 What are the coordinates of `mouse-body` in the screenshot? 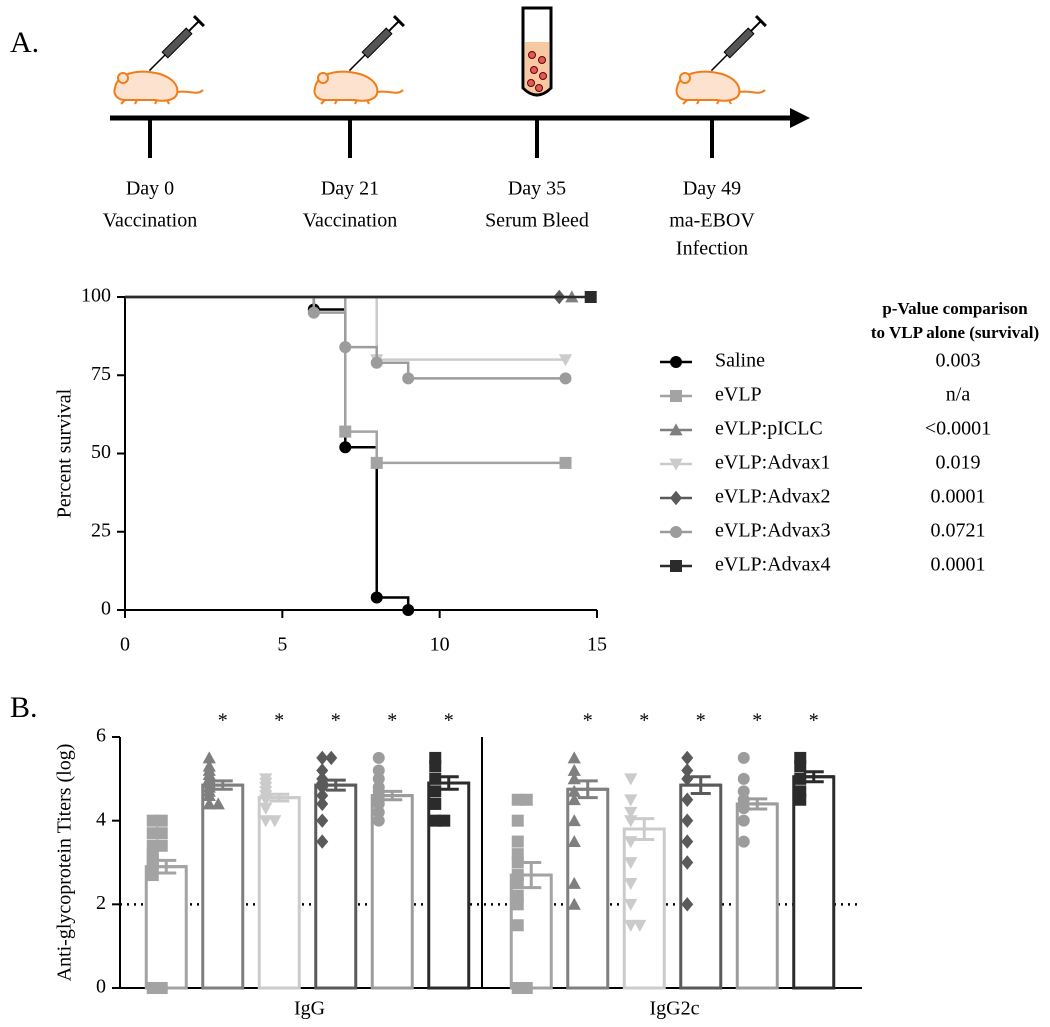 It's located at (708, 86).